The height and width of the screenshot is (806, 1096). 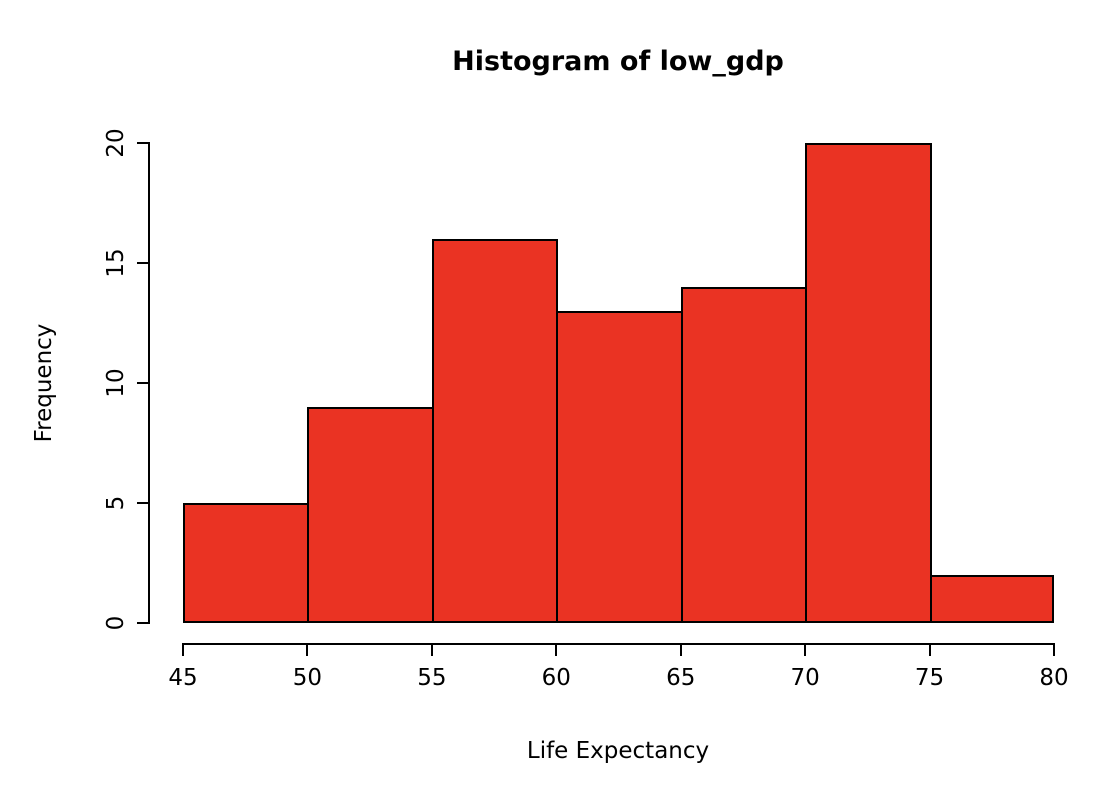 I want to click on y-tick-label: 15, so click(x=116, y=263).